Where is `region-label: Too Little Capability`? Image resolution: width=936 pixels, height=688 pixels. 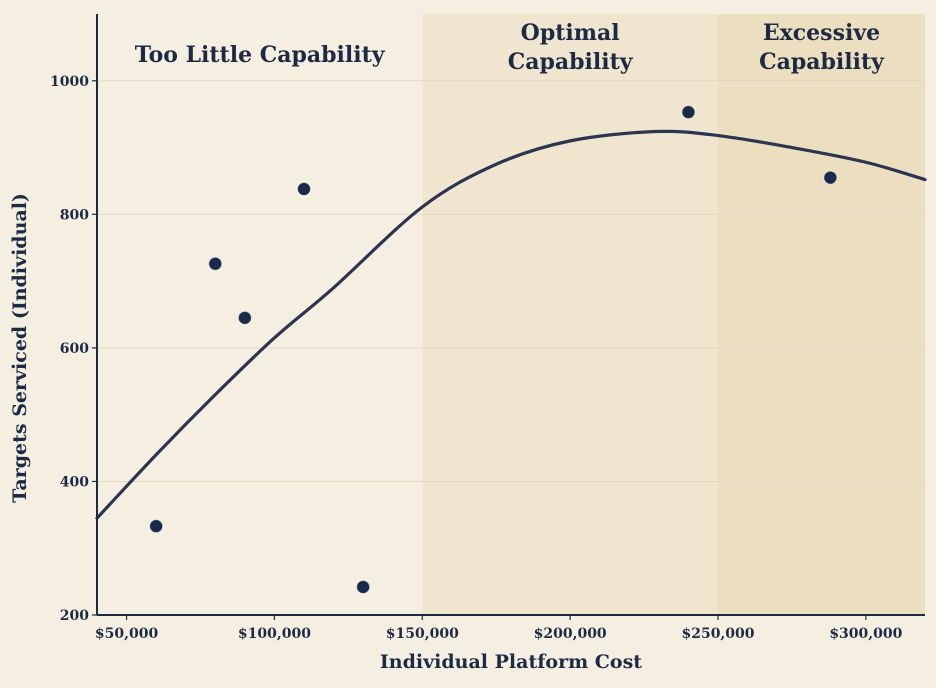
region-label: Too Little Capability is located at coordinates (260, 55).